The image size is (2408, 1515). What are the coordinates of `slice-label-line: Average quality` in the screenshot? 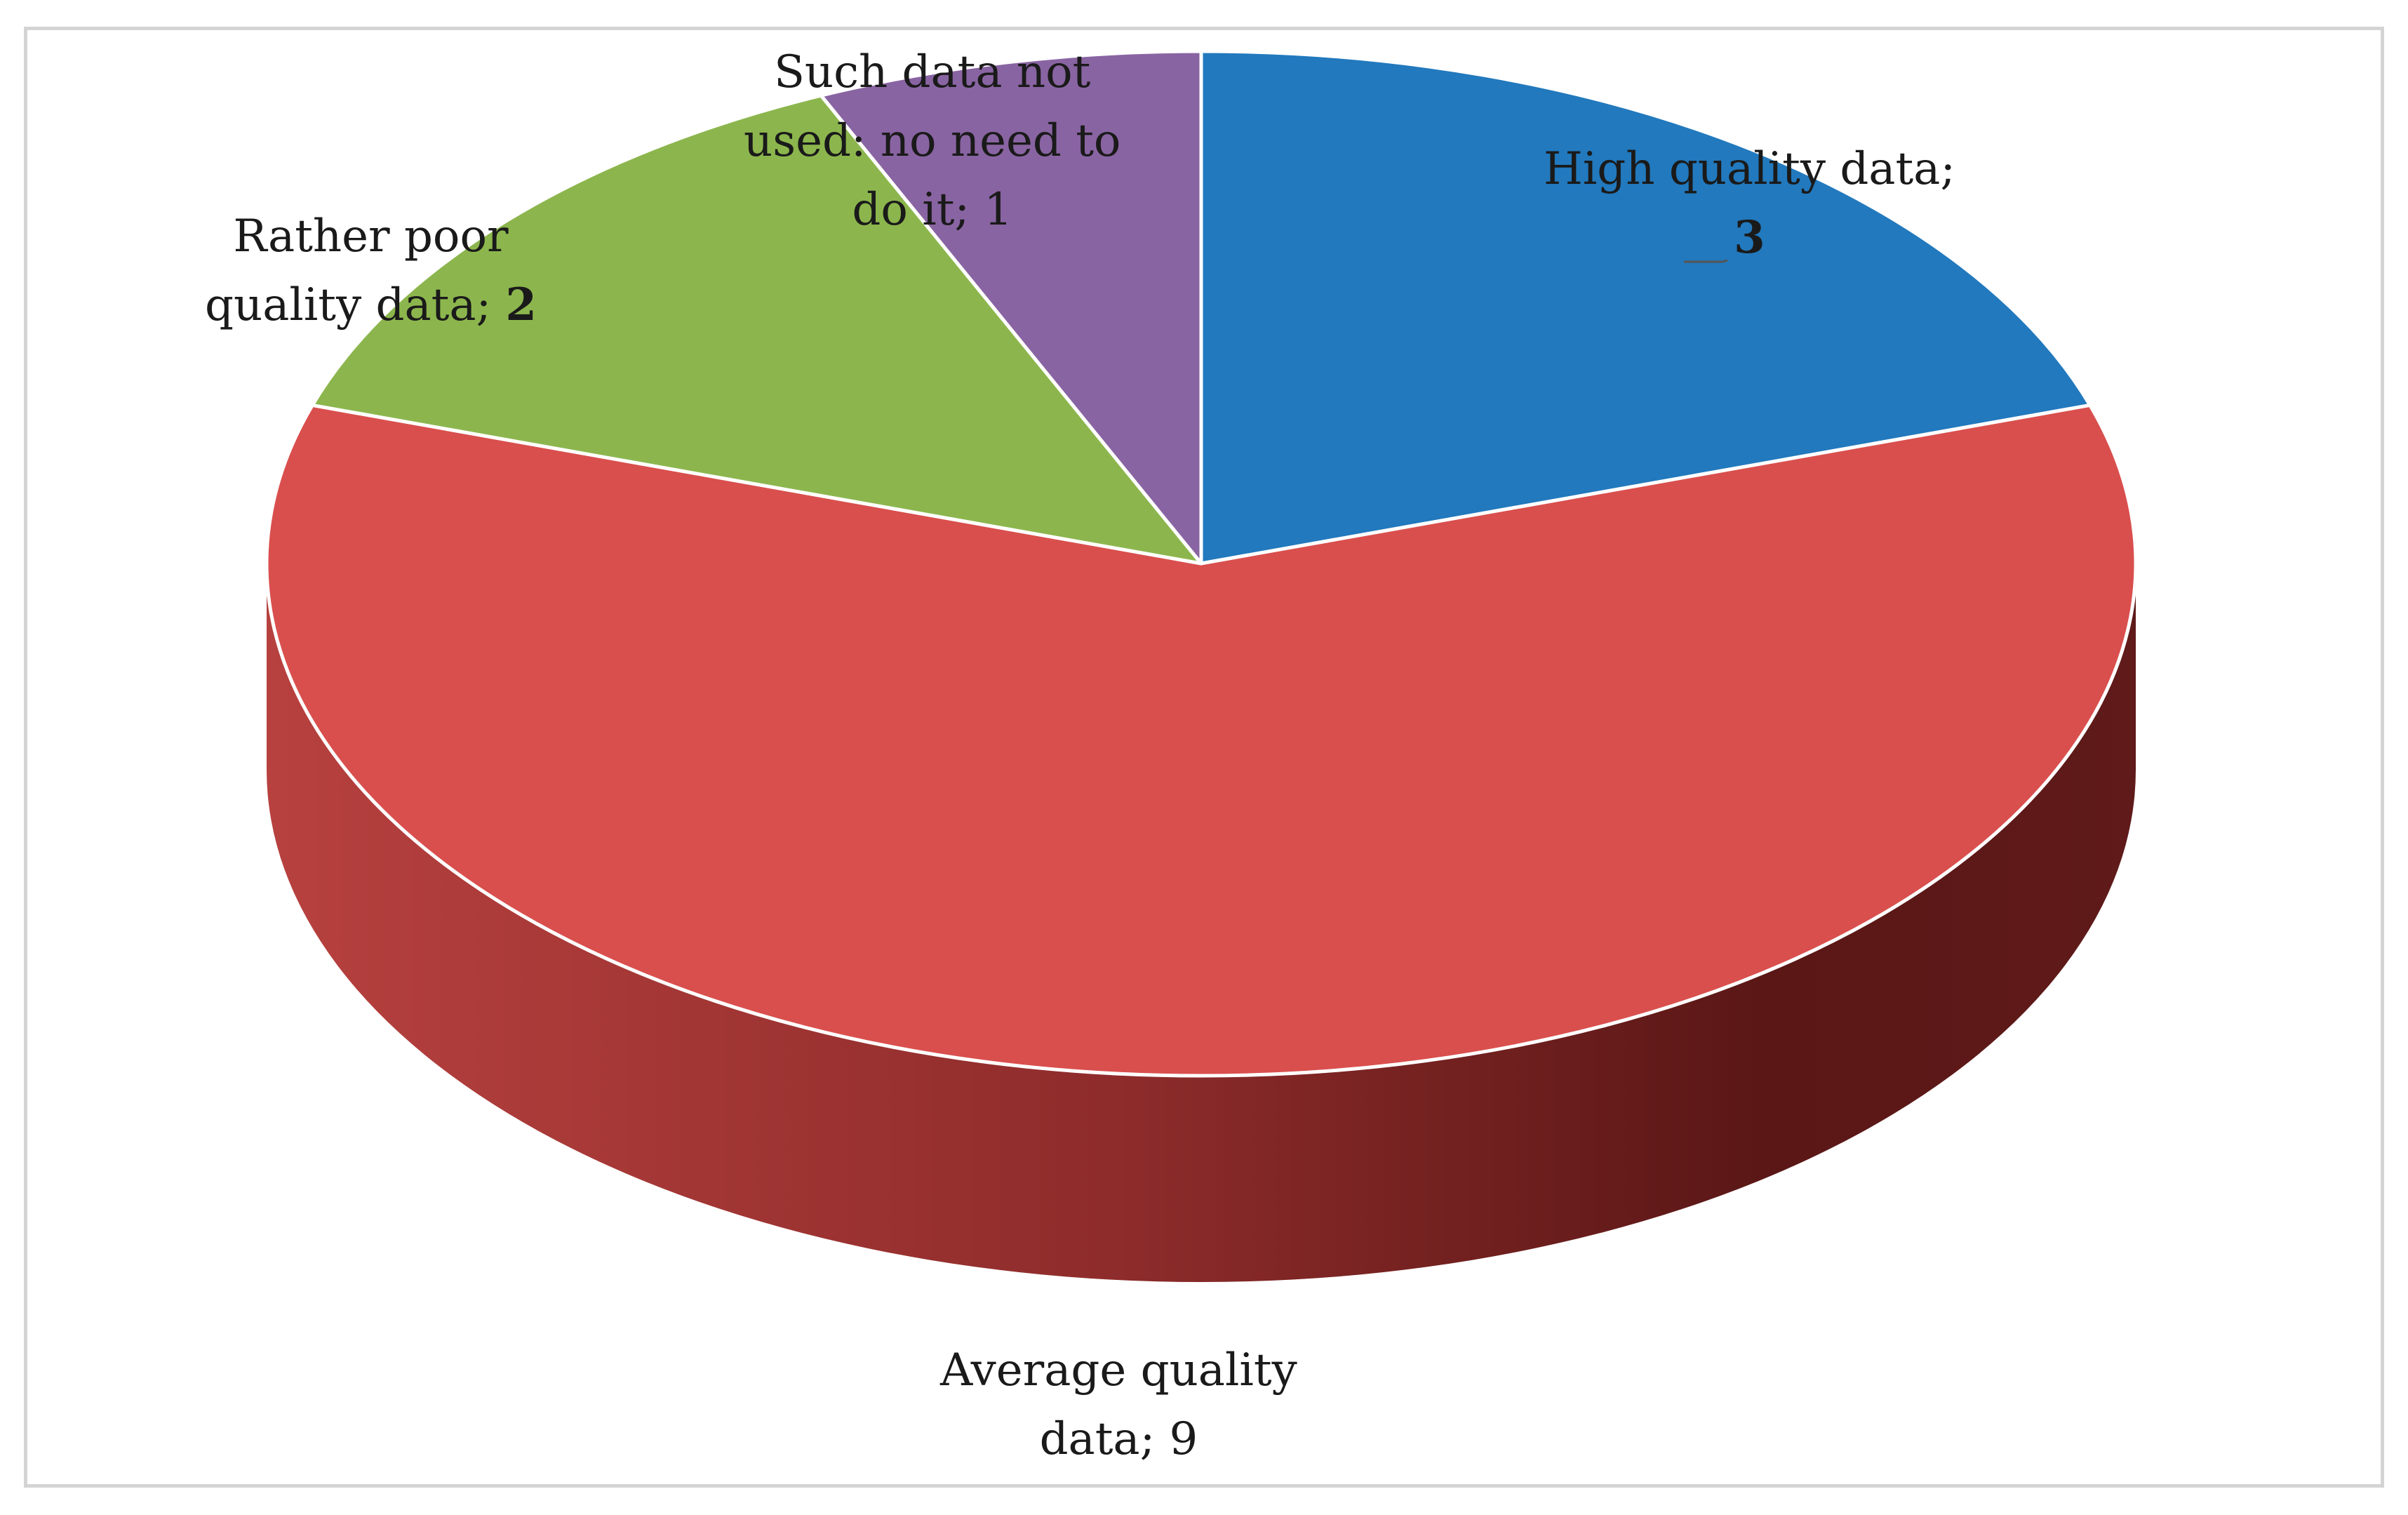 It's located at (1118, 1370).